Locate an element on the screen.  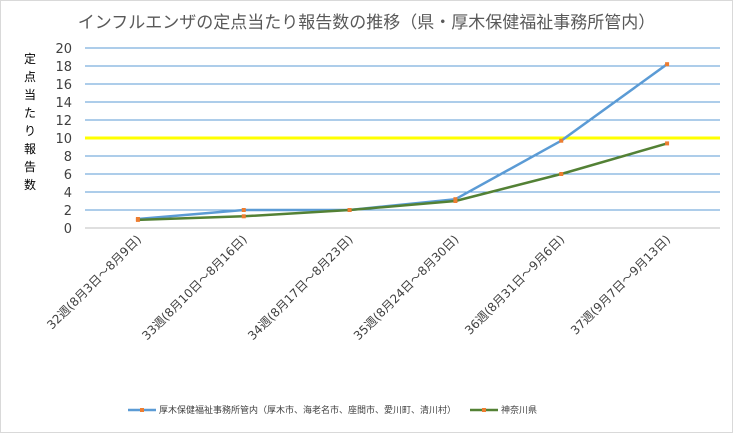
y-tick-label: 2 is located at coordinates (68, 211).